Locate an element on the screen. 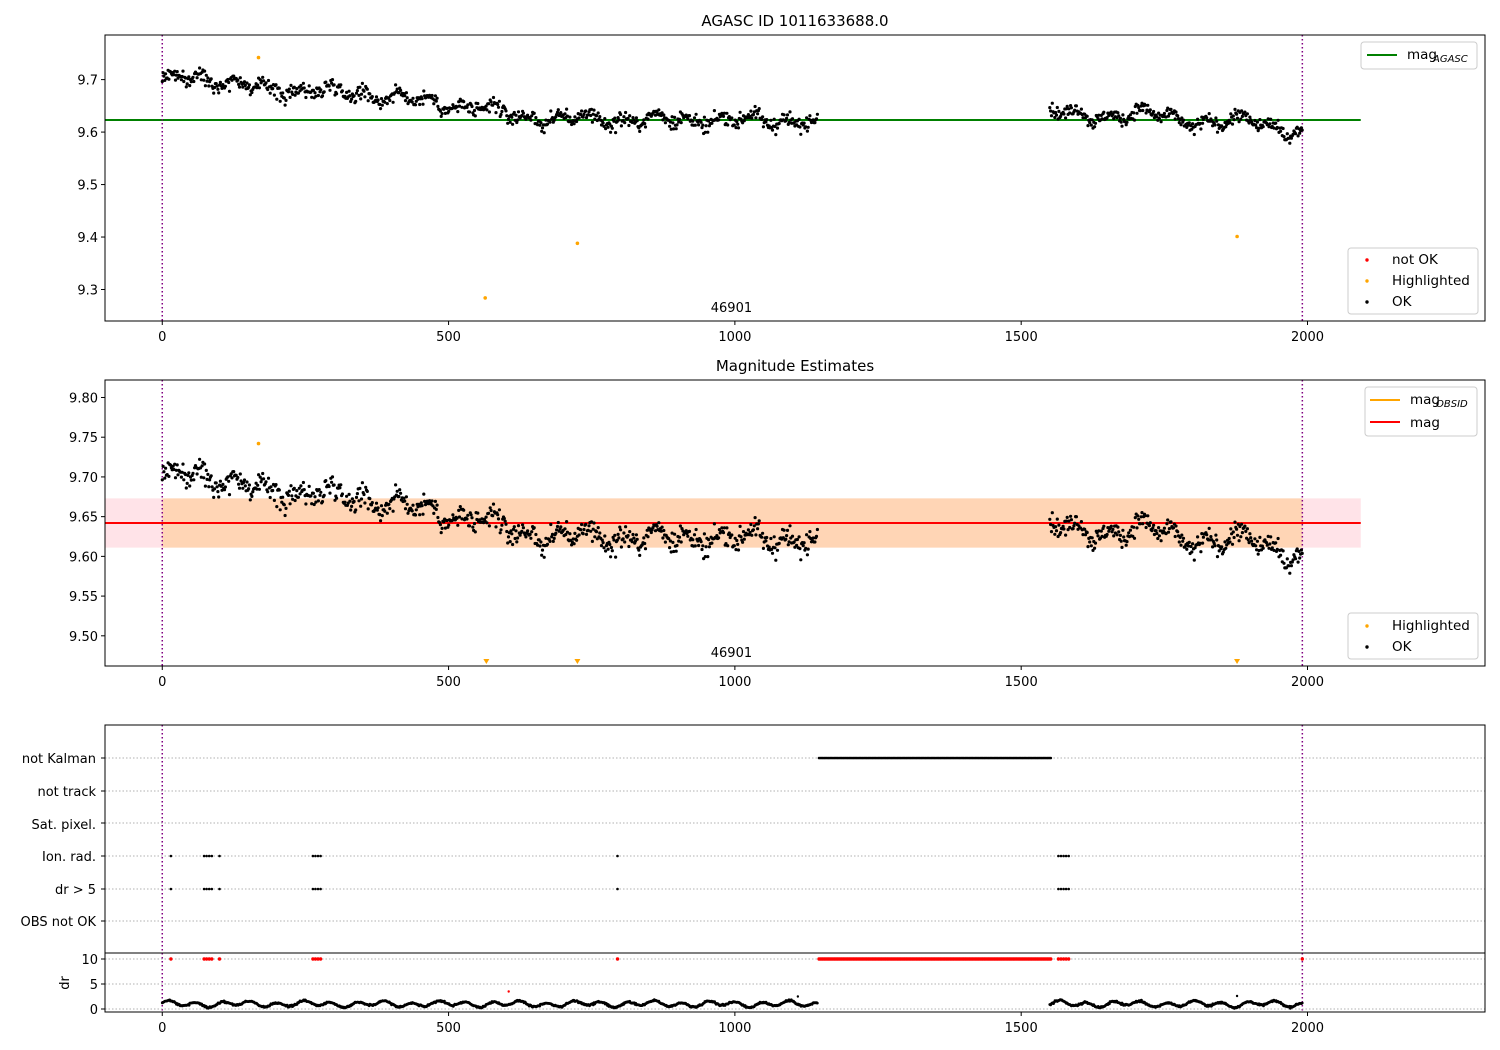 The width and height of the screenshot is (1500, 1050). panel1-ytick-label: 9.5 is located at coordinates (87, 186).